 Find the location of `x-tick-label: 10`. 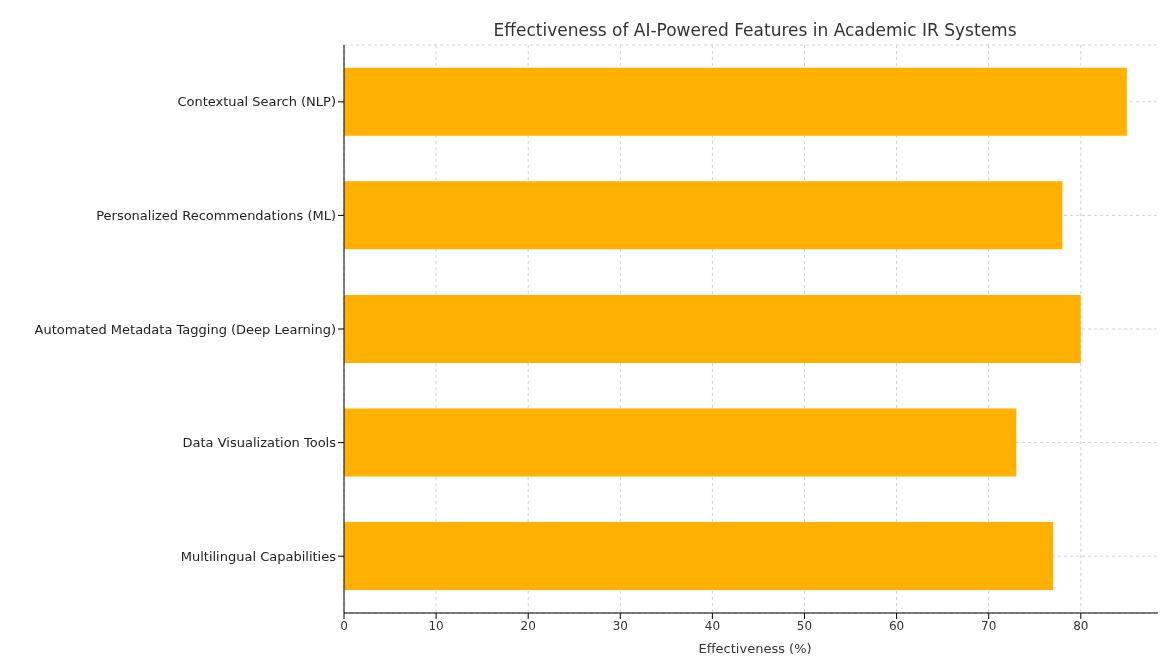

x-tick-label: 10 is located at coordinates (436, 625).